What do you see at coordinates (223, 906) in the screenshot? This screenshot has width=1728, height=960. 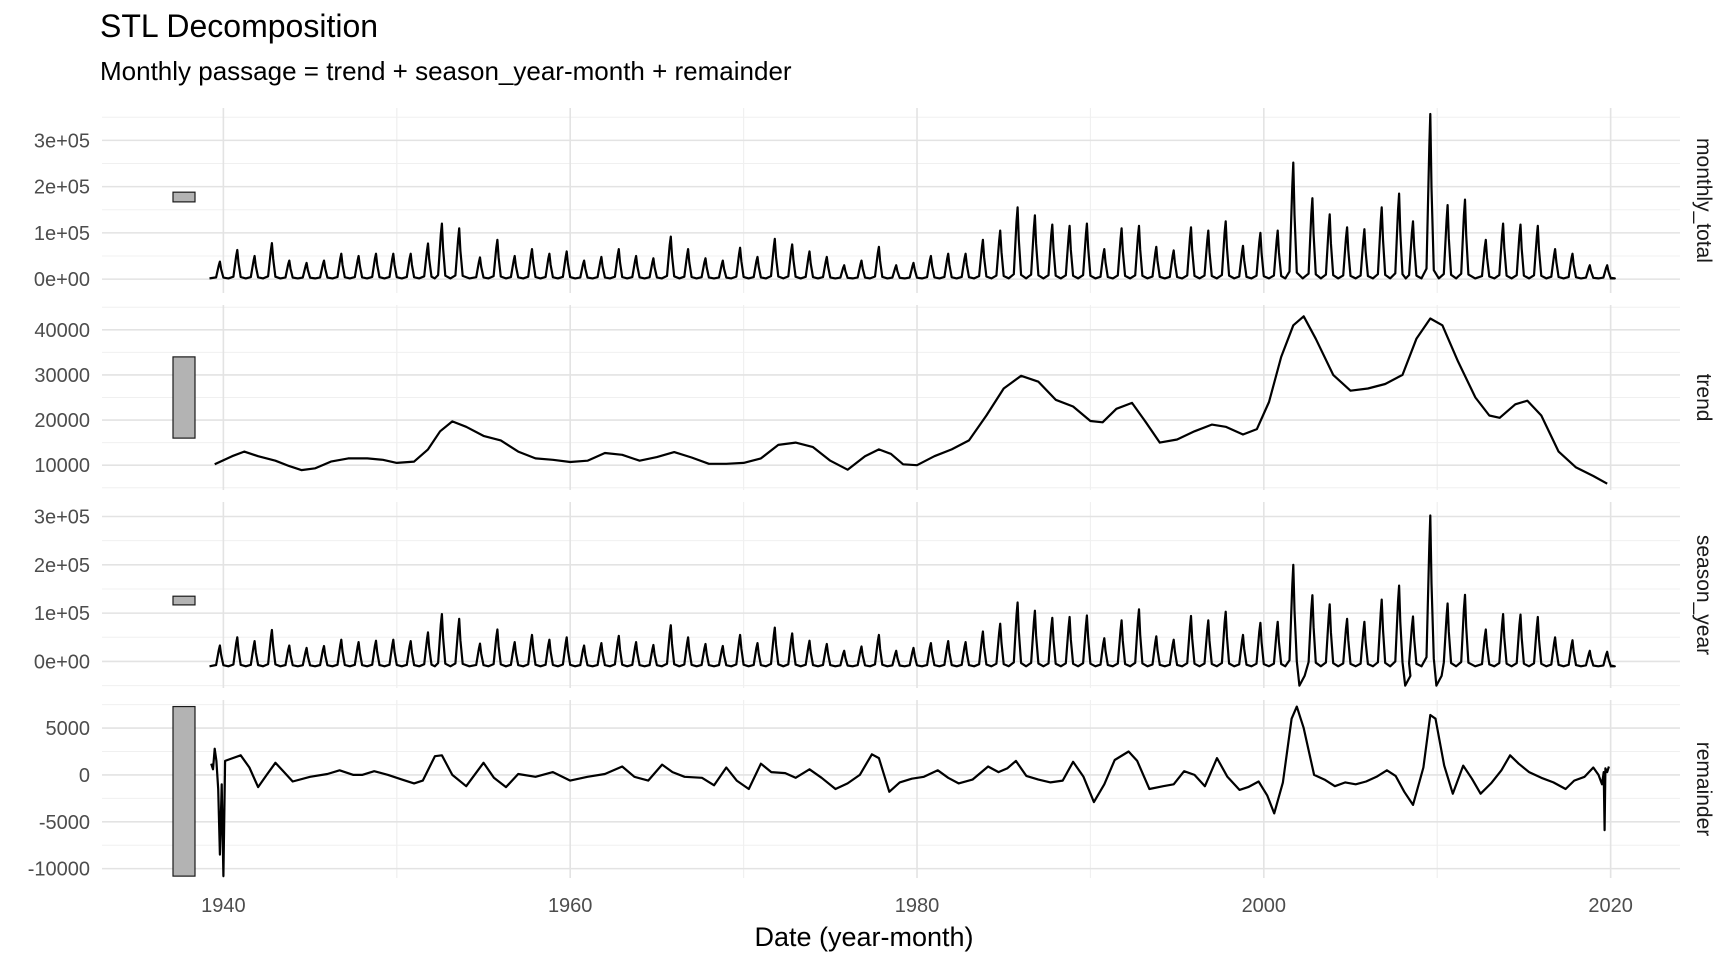 I see `x-tick-label: 1940` at bounding box center [223, 906].